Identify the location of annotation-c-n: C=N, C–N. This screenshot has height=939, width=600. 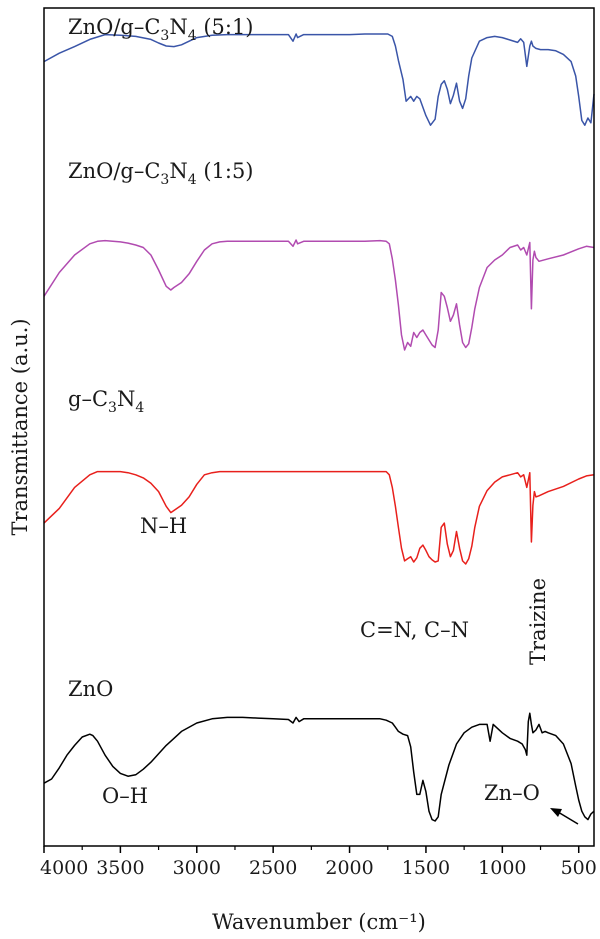
(414, 630).